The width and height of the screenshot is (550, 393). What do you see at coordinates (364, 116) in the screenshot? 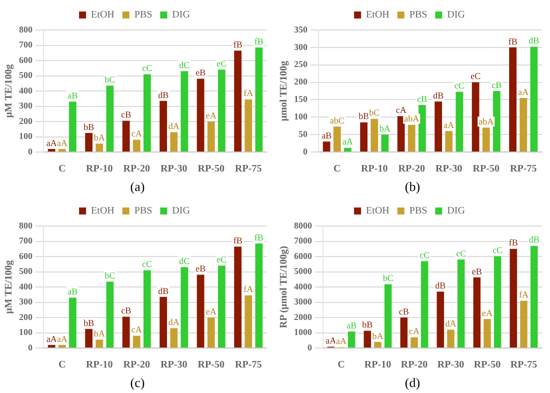
I see `data-label: bB` at bounding box center [364, 116].